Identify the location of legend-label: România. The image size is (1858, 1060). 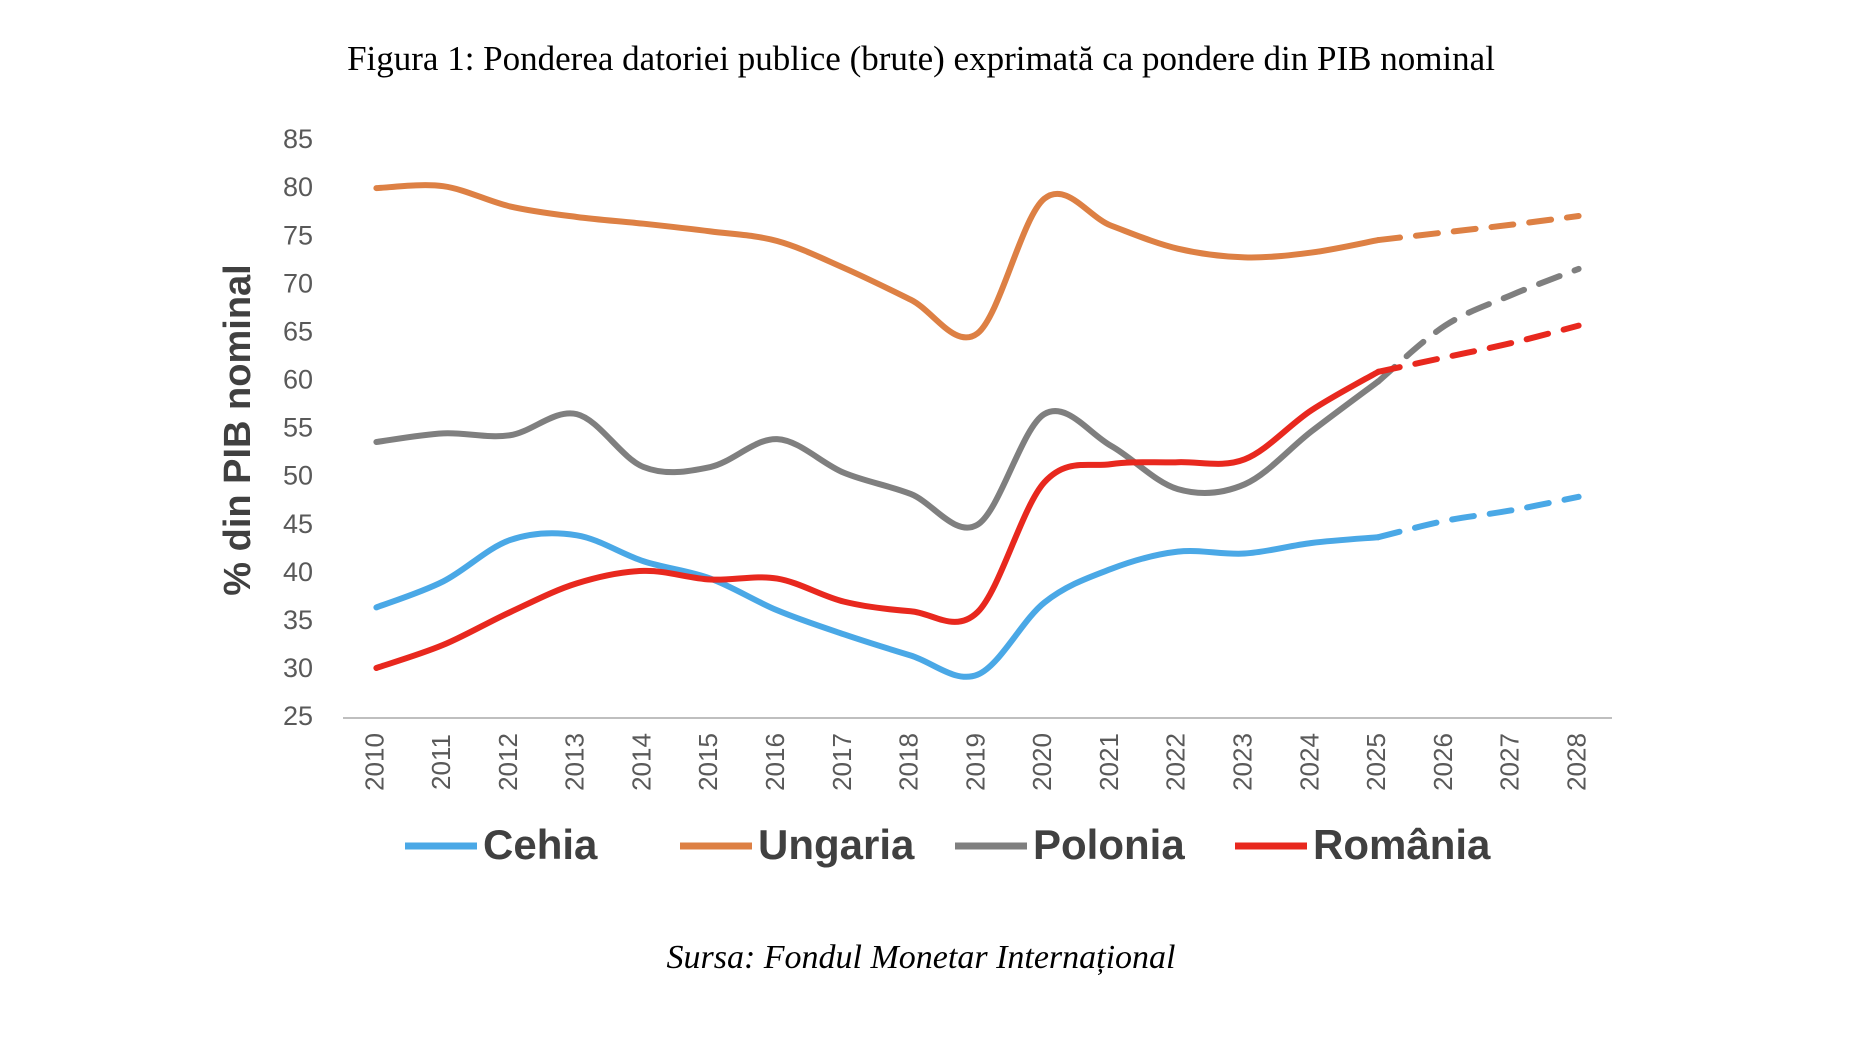
(1402, 844).